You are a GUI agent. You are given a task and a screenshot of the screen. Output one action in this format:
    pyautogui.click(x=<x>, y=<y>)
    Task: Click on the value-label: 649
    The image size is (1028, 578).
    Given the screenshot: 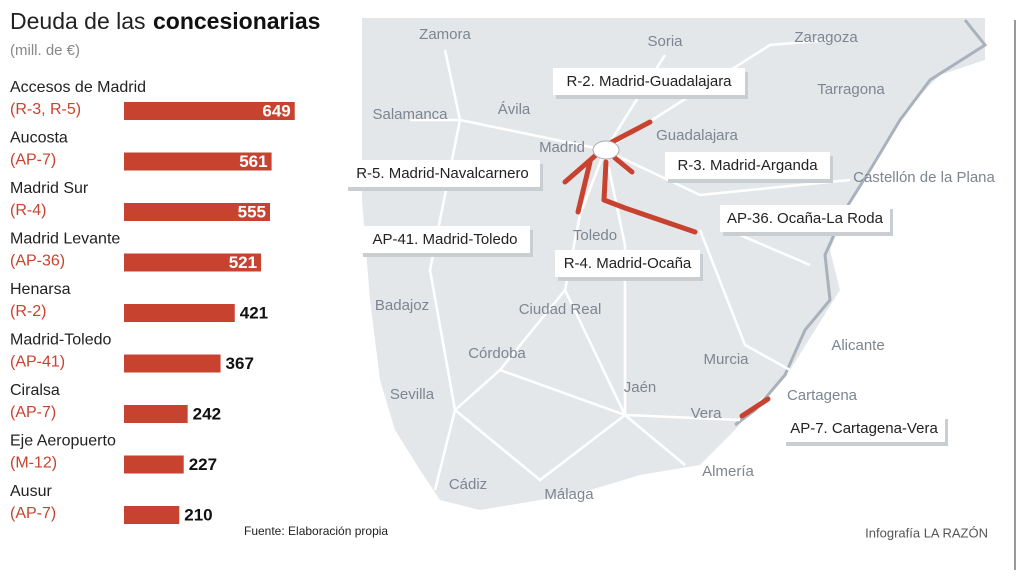 What is the action you would take?
    pyautogui.click(x=276, y=110)
    